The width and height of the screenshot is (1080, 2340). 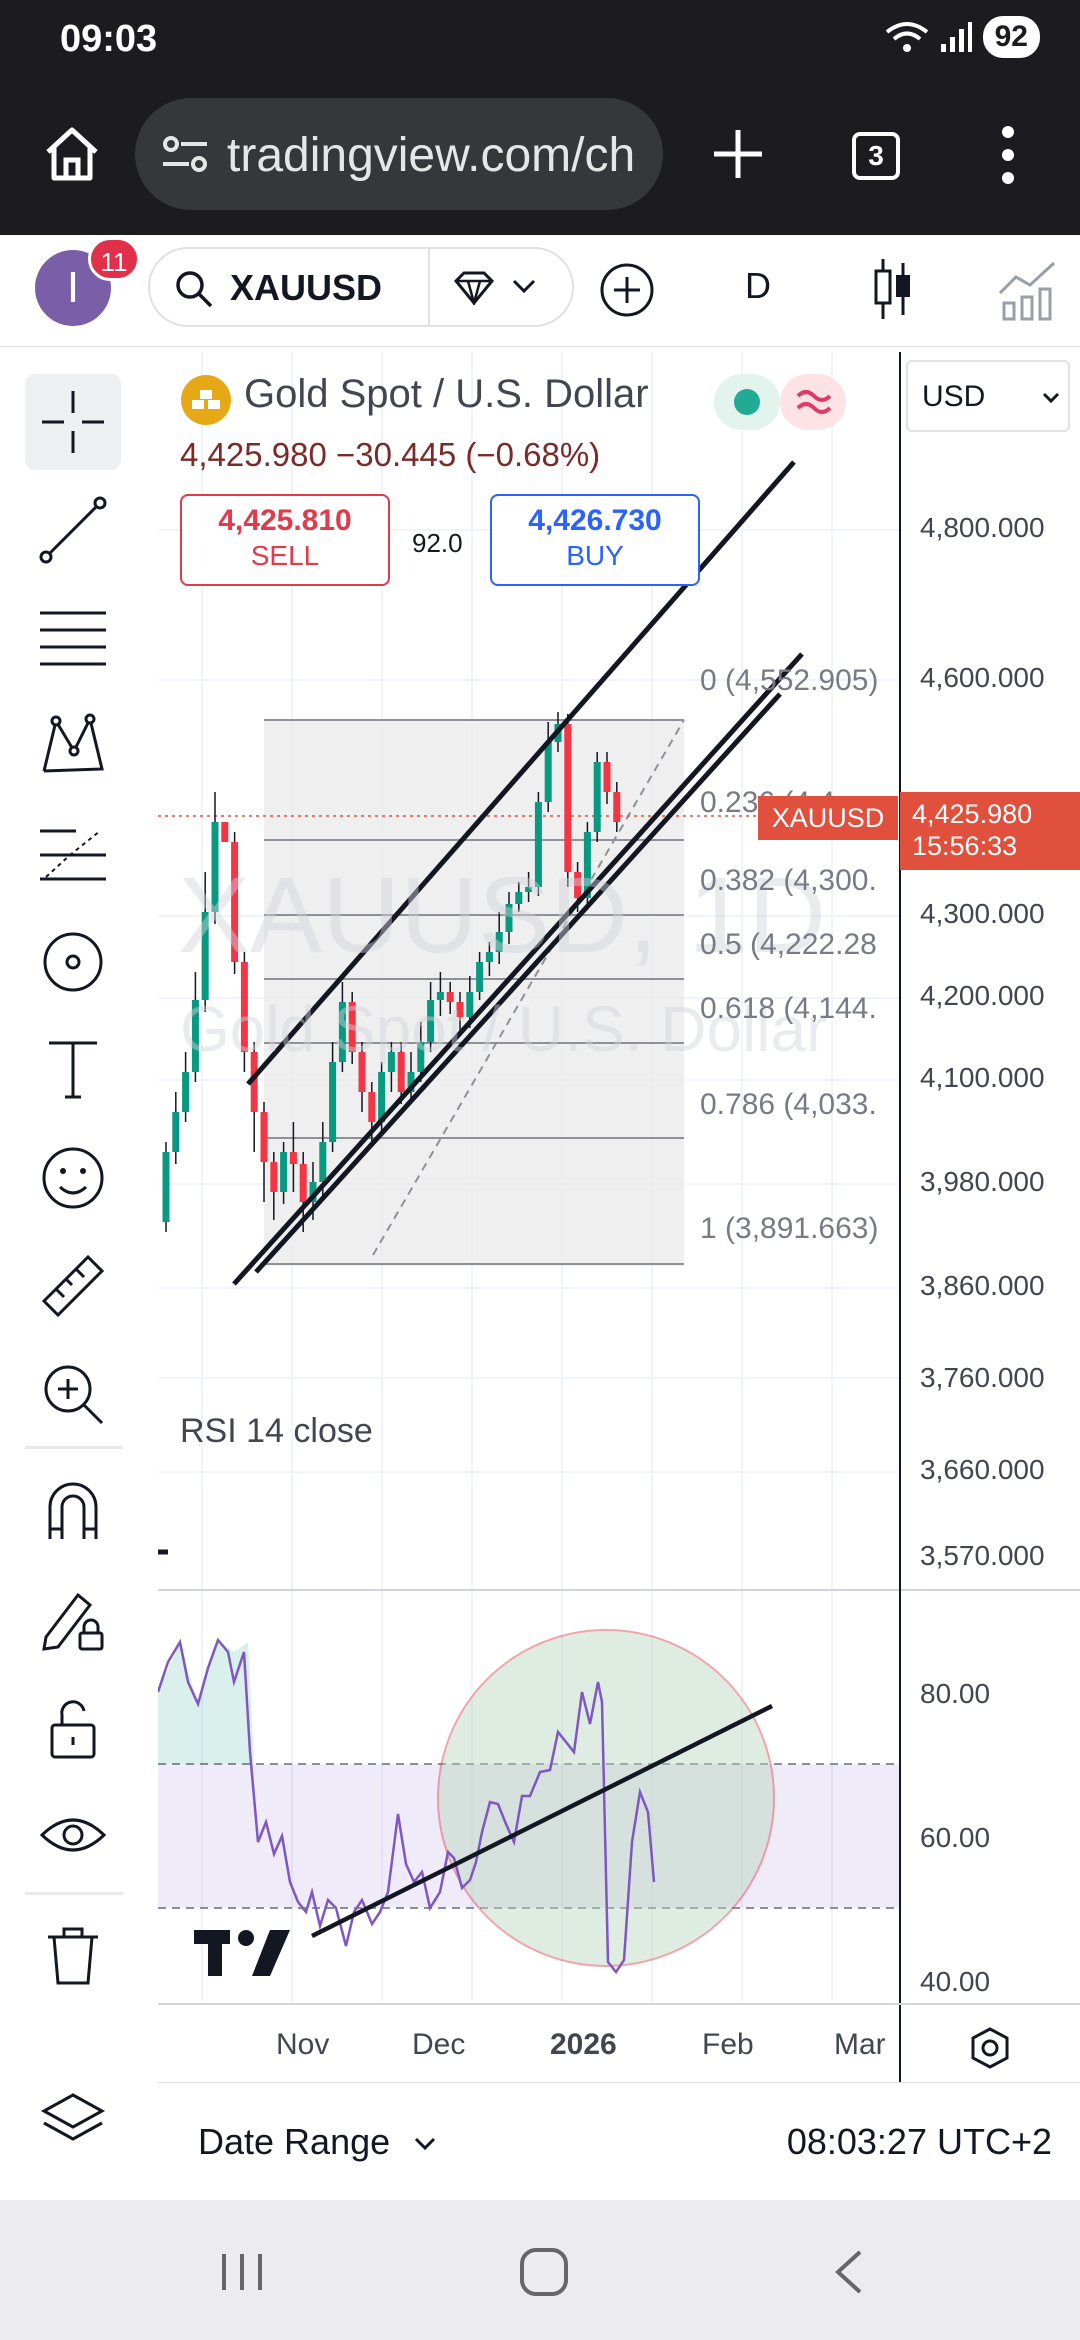 I want to click on zoom-tool, so click(x=73, y=1394).